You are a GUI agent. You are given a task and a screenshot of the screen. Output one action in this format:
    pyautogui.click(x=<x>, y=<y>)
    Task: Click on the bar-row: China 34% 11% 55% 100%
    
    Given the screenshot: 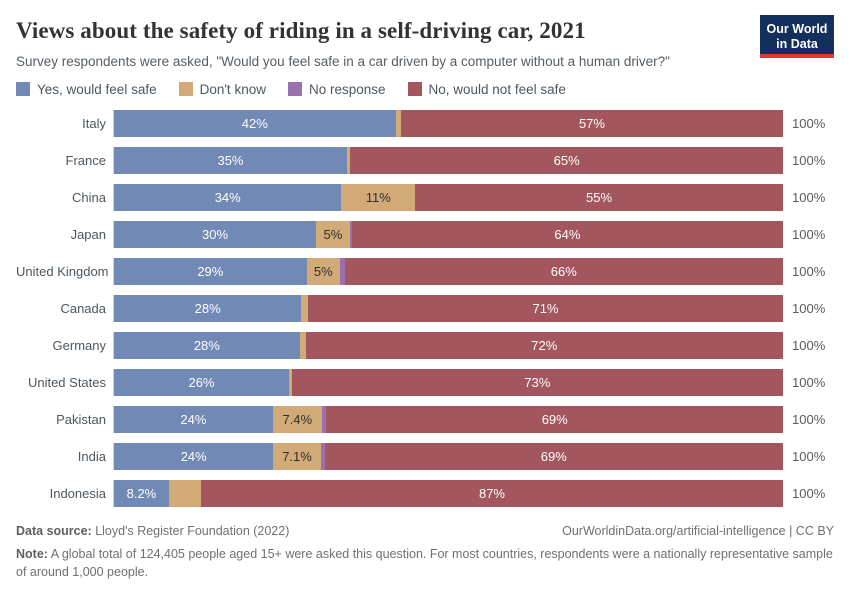 What is the action you would take?
    pyautogui.click(x=425, y=197)
    